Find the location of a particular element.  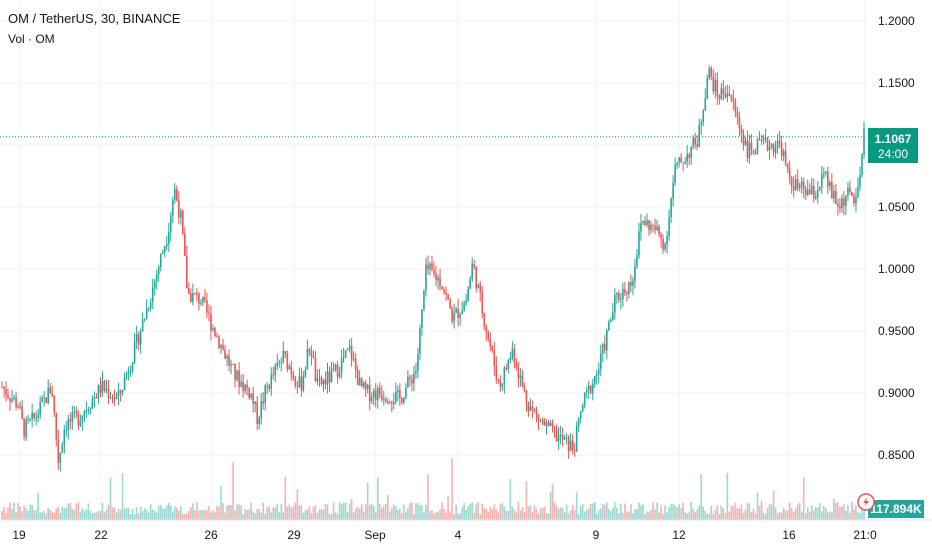

time-tick: 26 is located at coordinates (211, 535).